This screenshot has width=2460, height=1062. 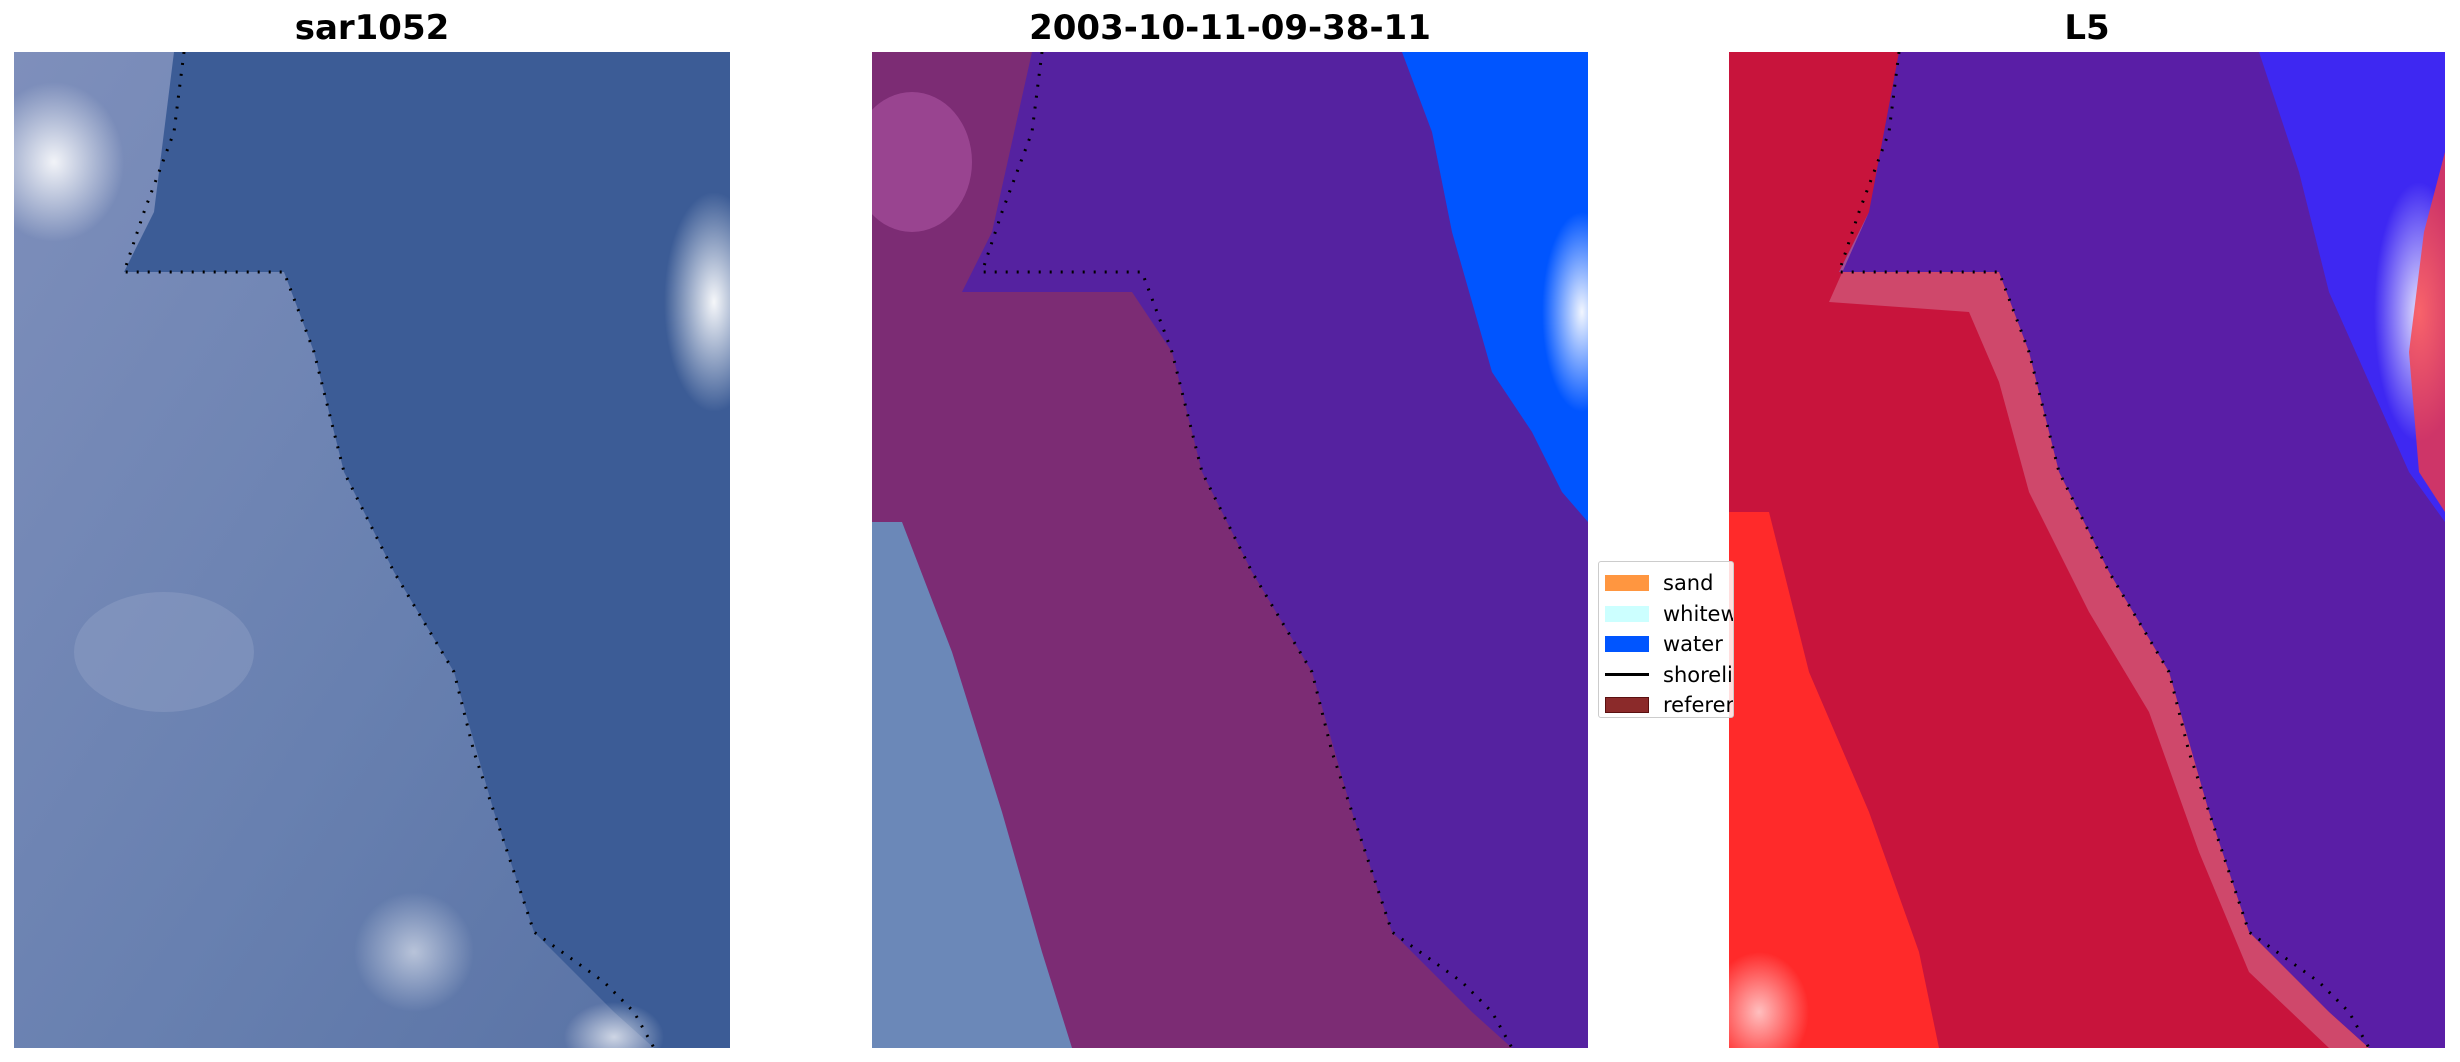 I want to click on legend-item-reference: reference, so click(x=1669, y=704).